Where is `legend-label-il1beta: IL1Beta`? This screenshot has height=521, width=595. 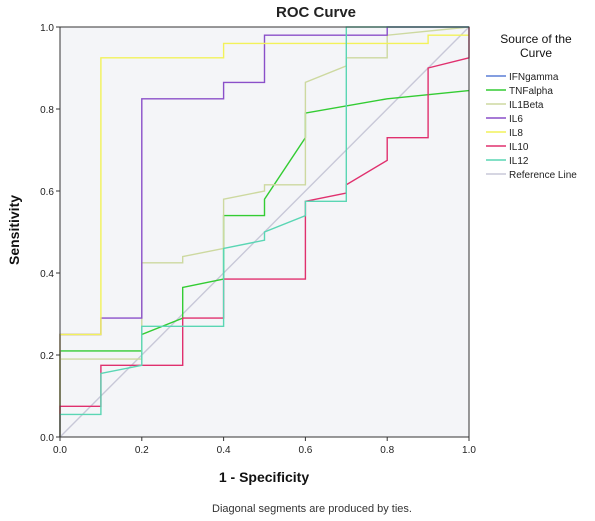
legend-label-il1beta: IL1Beta is located at coordinates (526, 105).